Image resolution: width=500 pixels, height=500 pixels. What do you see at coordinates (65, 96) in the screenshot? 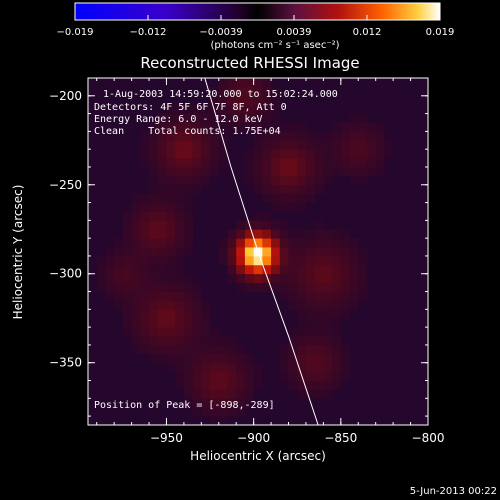
I see `y-tick-label: −200` at bounding box center [65, 96].